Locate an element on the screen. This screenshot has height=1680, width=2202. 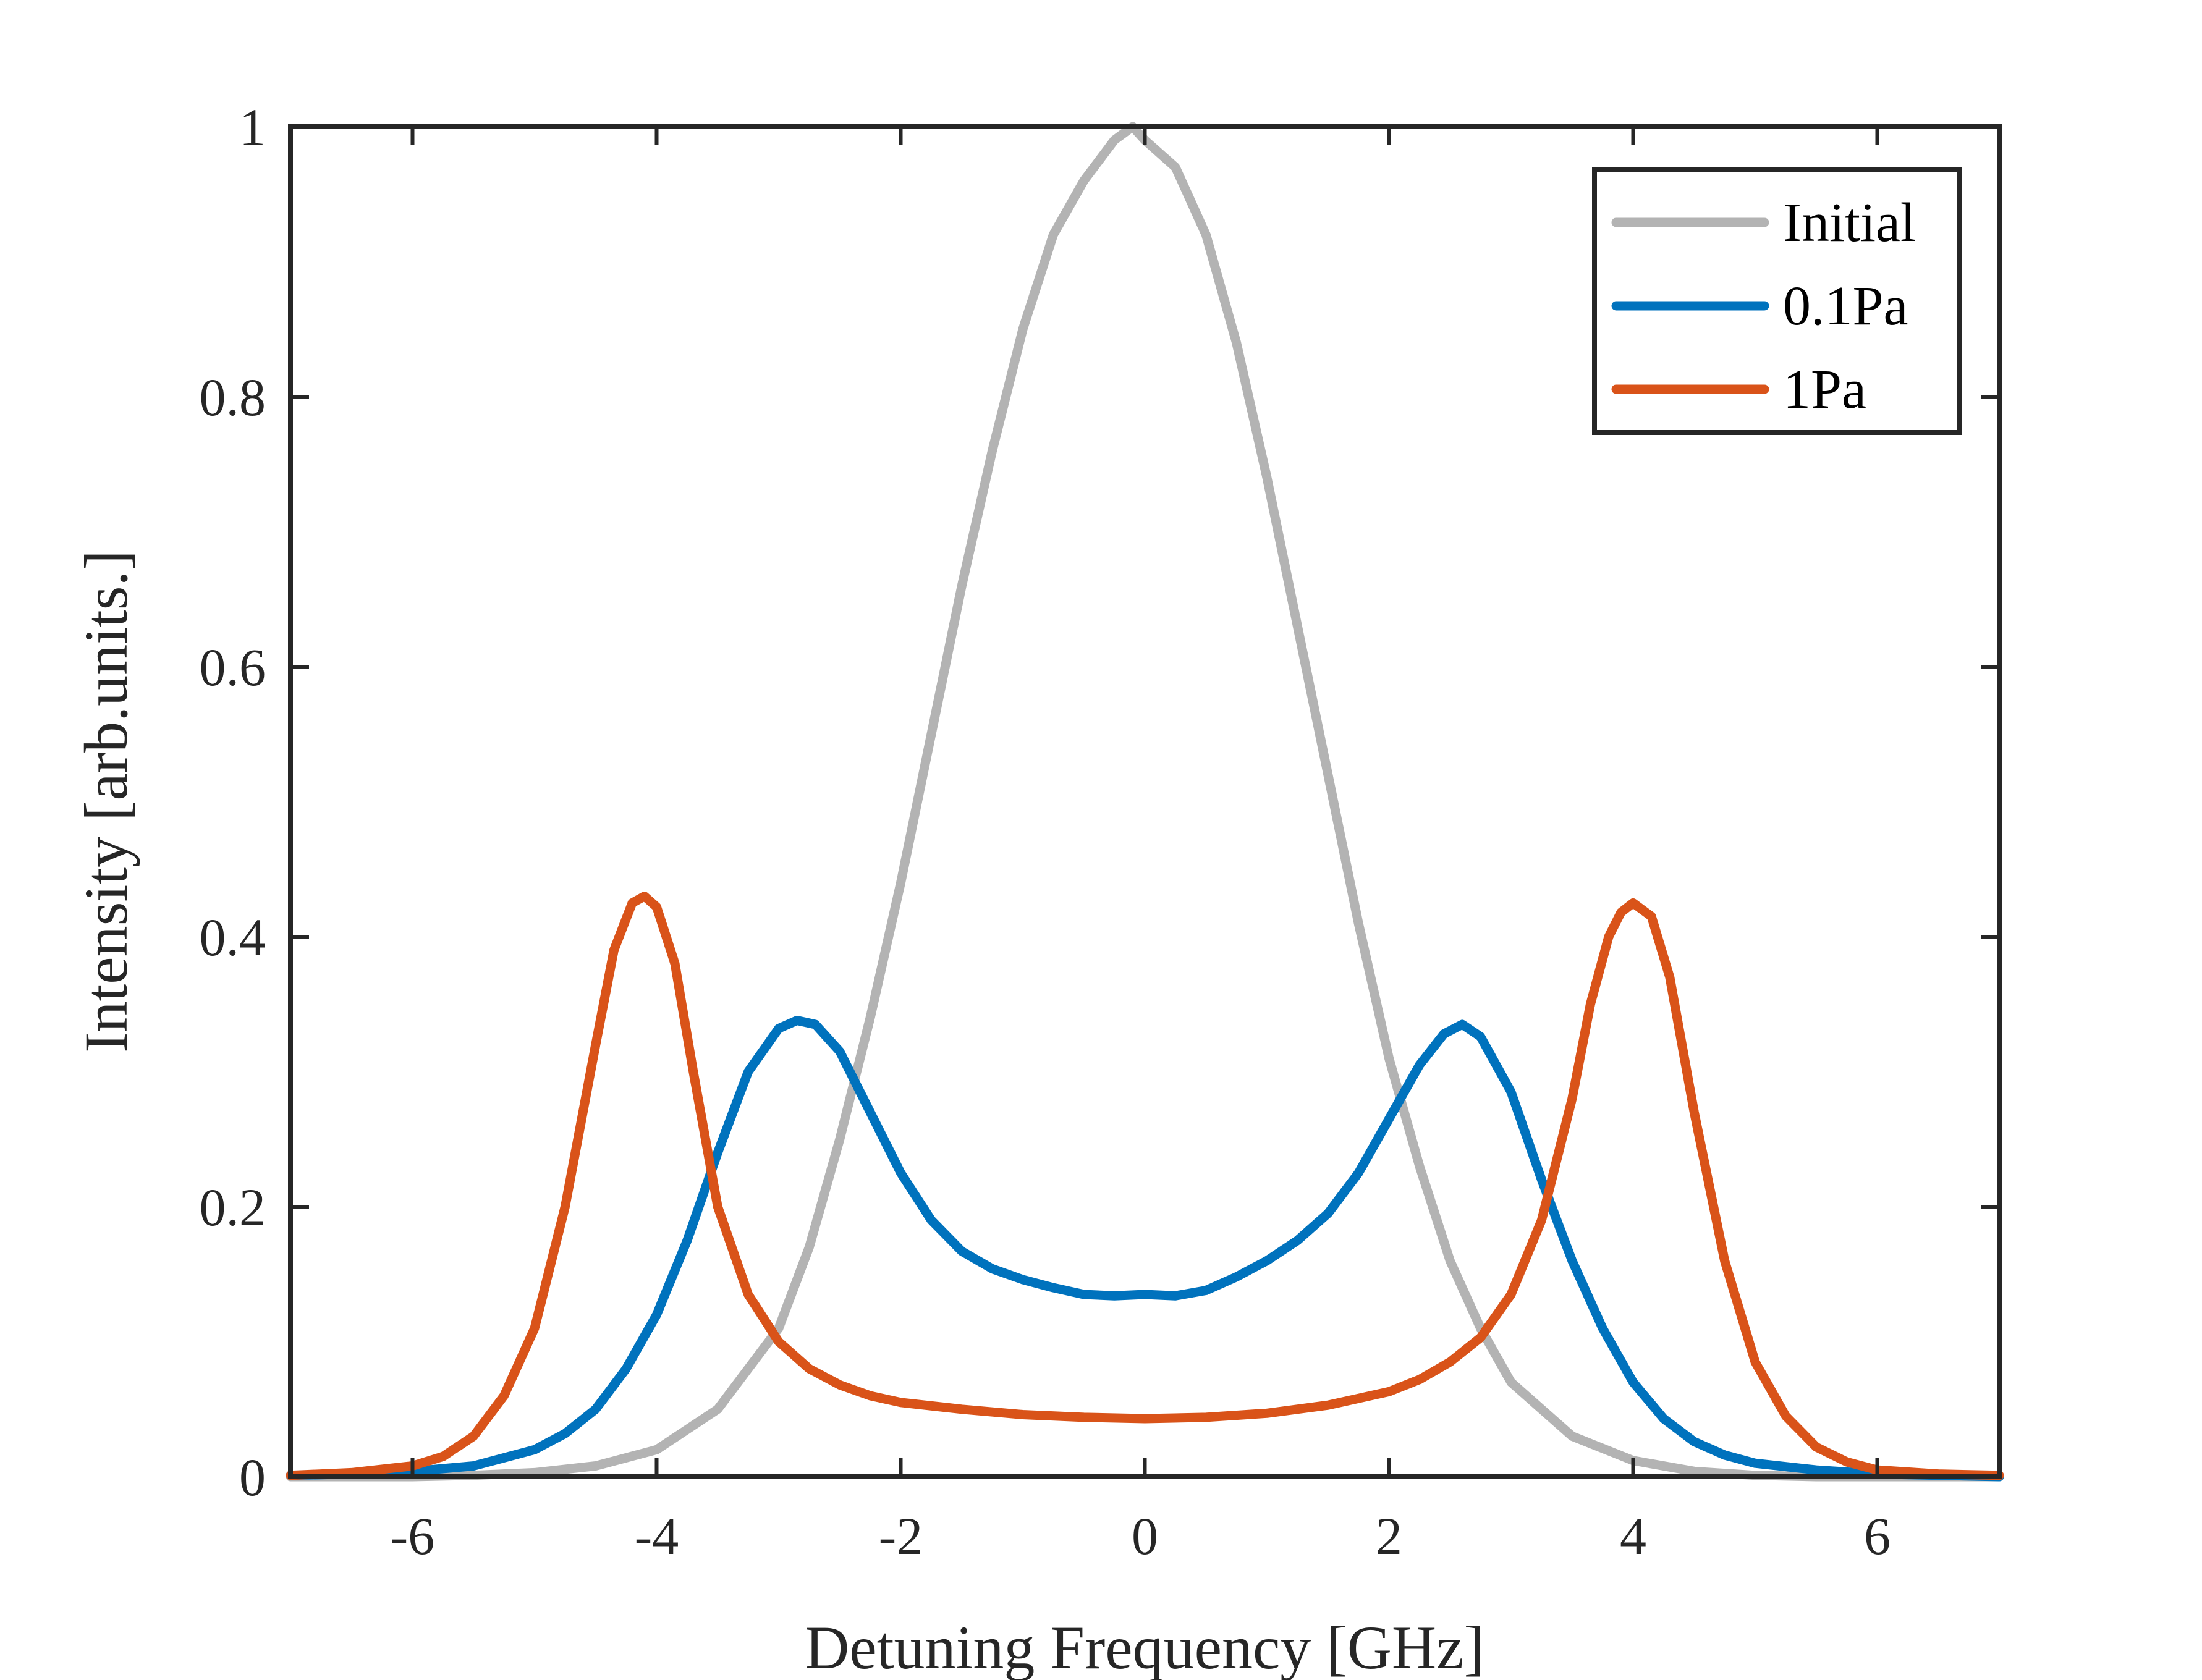
y-tick-label: 0.8 is located at coordinates (233, 397).